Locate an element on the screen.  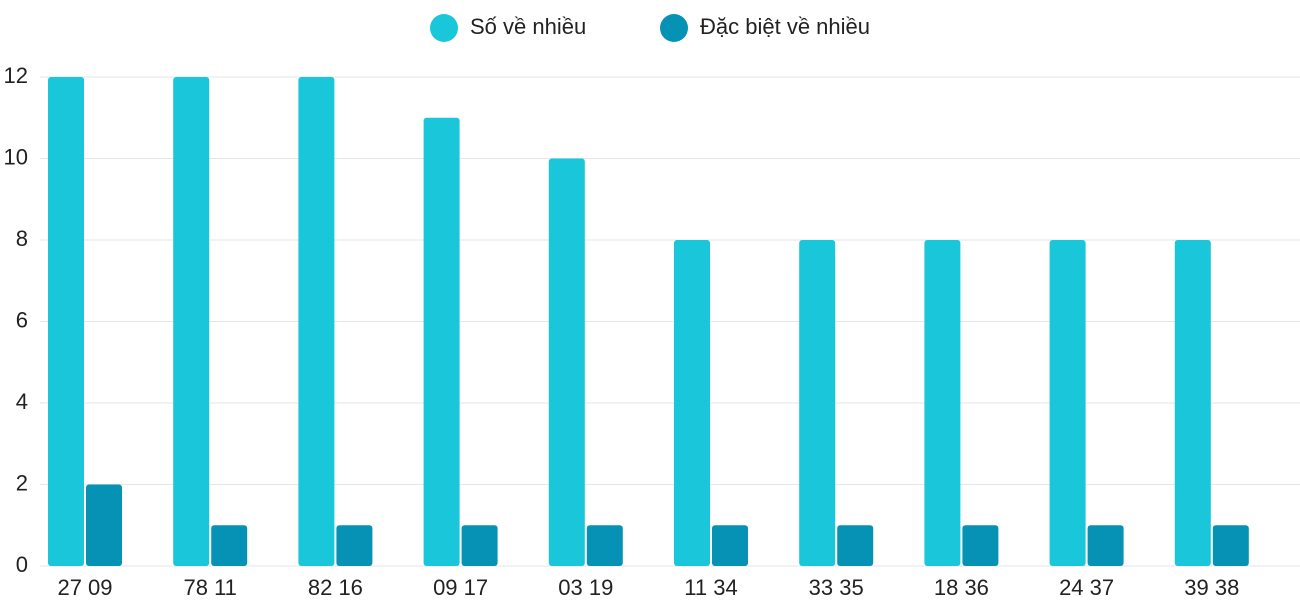
x-tick-label: 24 37 is located at coordinates (1086, 587).